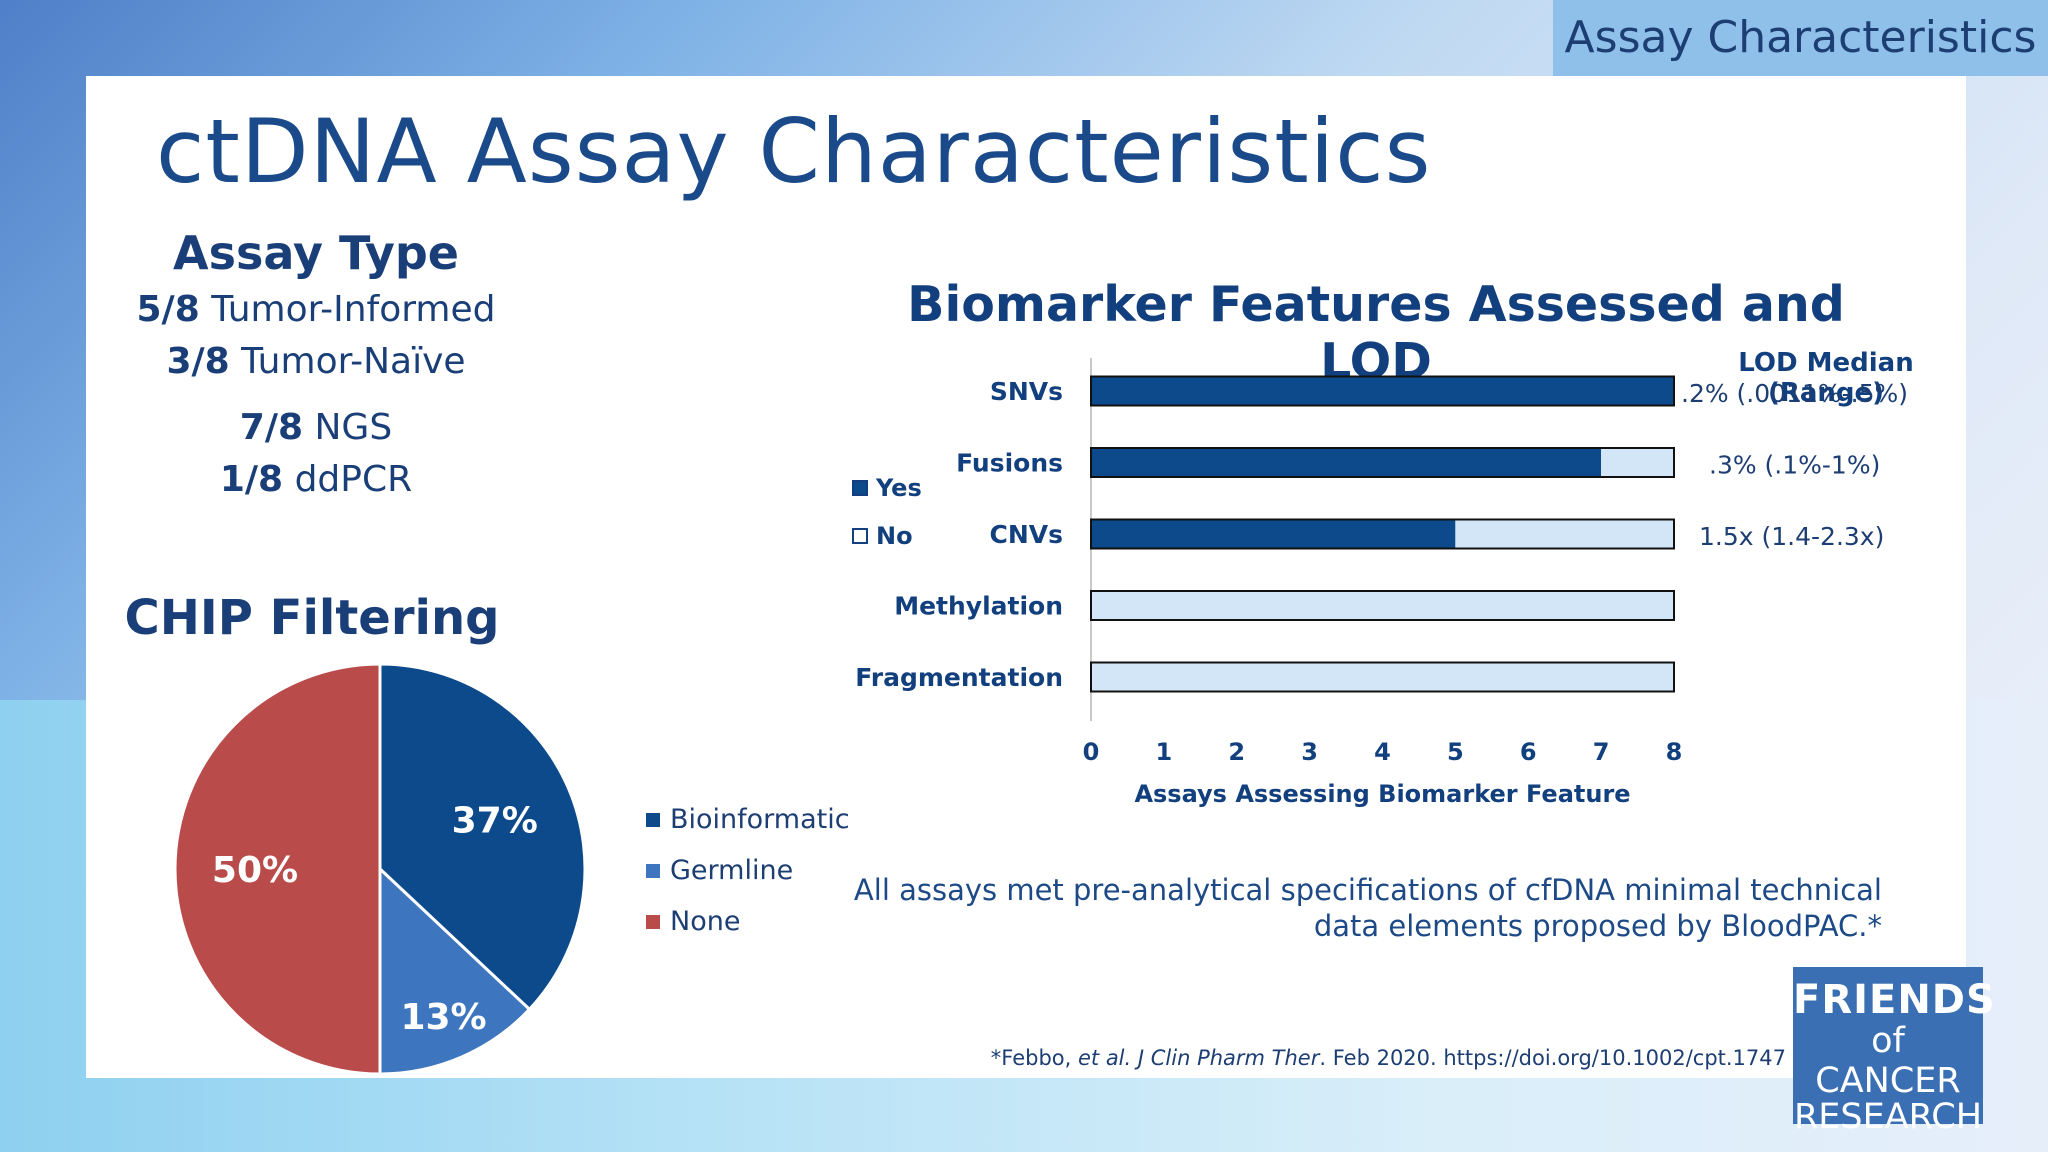 This screenshot has height=1152, width=2048. I want to click on pie-chart: 37% 13% 50%, so click(380, 869).